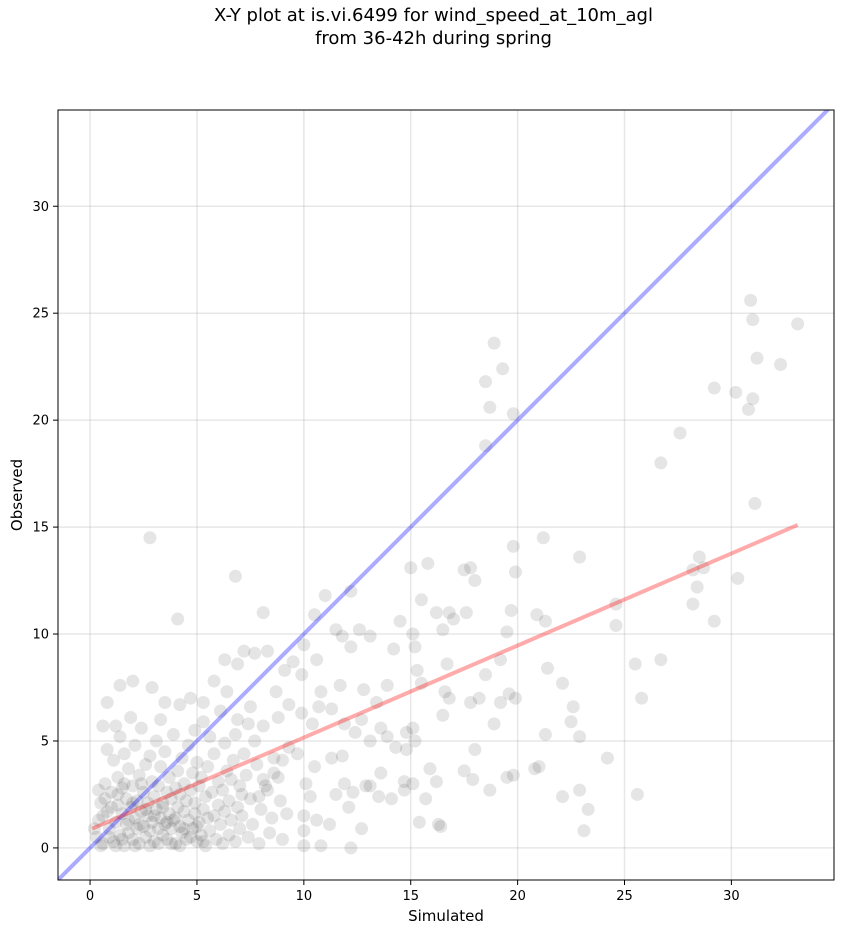 The height and width of the screenshot is (934, 843). I want to click on y-tick-label: 20, so click(40, 421).